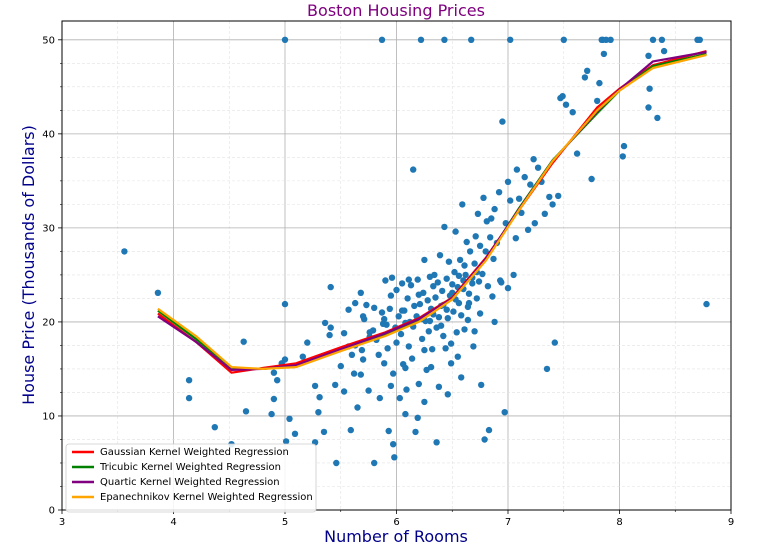  Describe the element at coordinates (48, 322) in the screenshot. I see `y-tick-label: 20` at that location.